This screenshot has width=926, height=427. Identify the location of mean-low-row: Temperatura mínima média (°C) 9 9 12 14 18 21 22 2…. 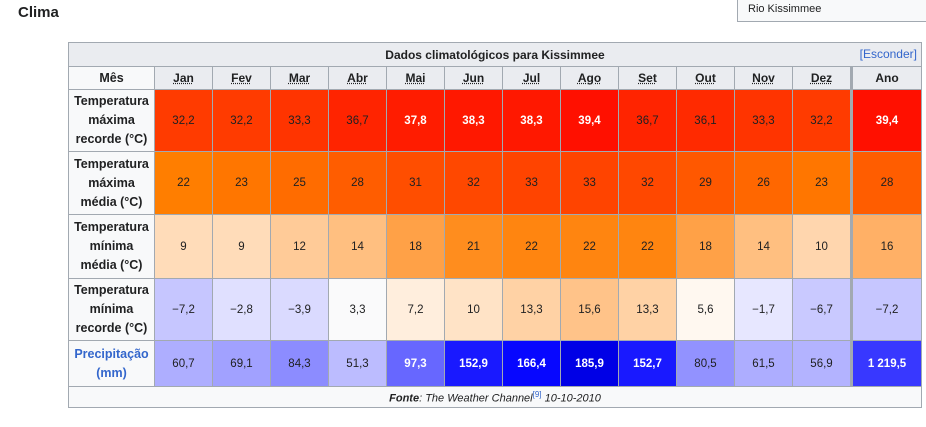
(495, 246).